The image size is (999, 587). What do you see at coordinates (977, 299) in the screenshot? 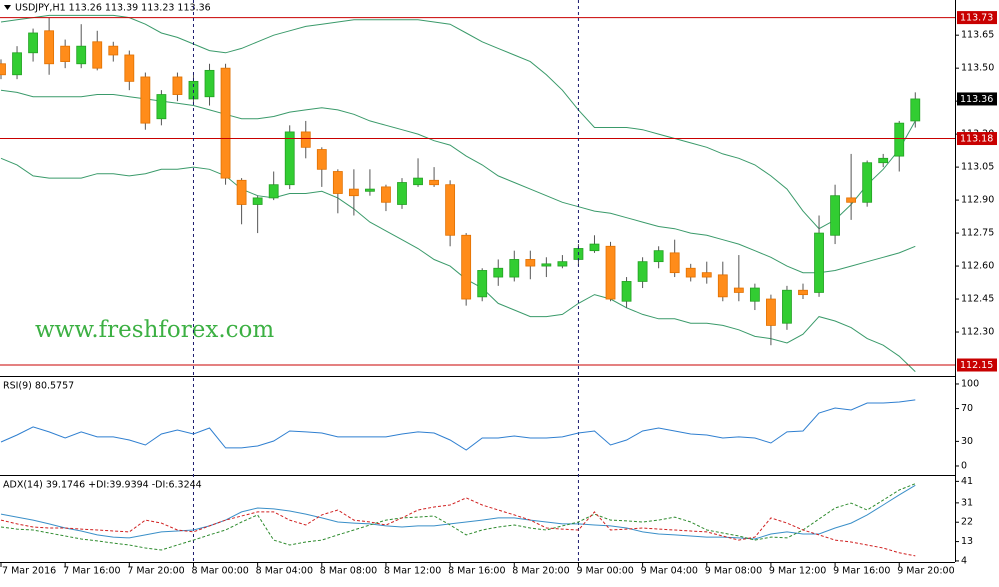
I see `y-tick-label: 112.45` at bounding box center [977, 299].